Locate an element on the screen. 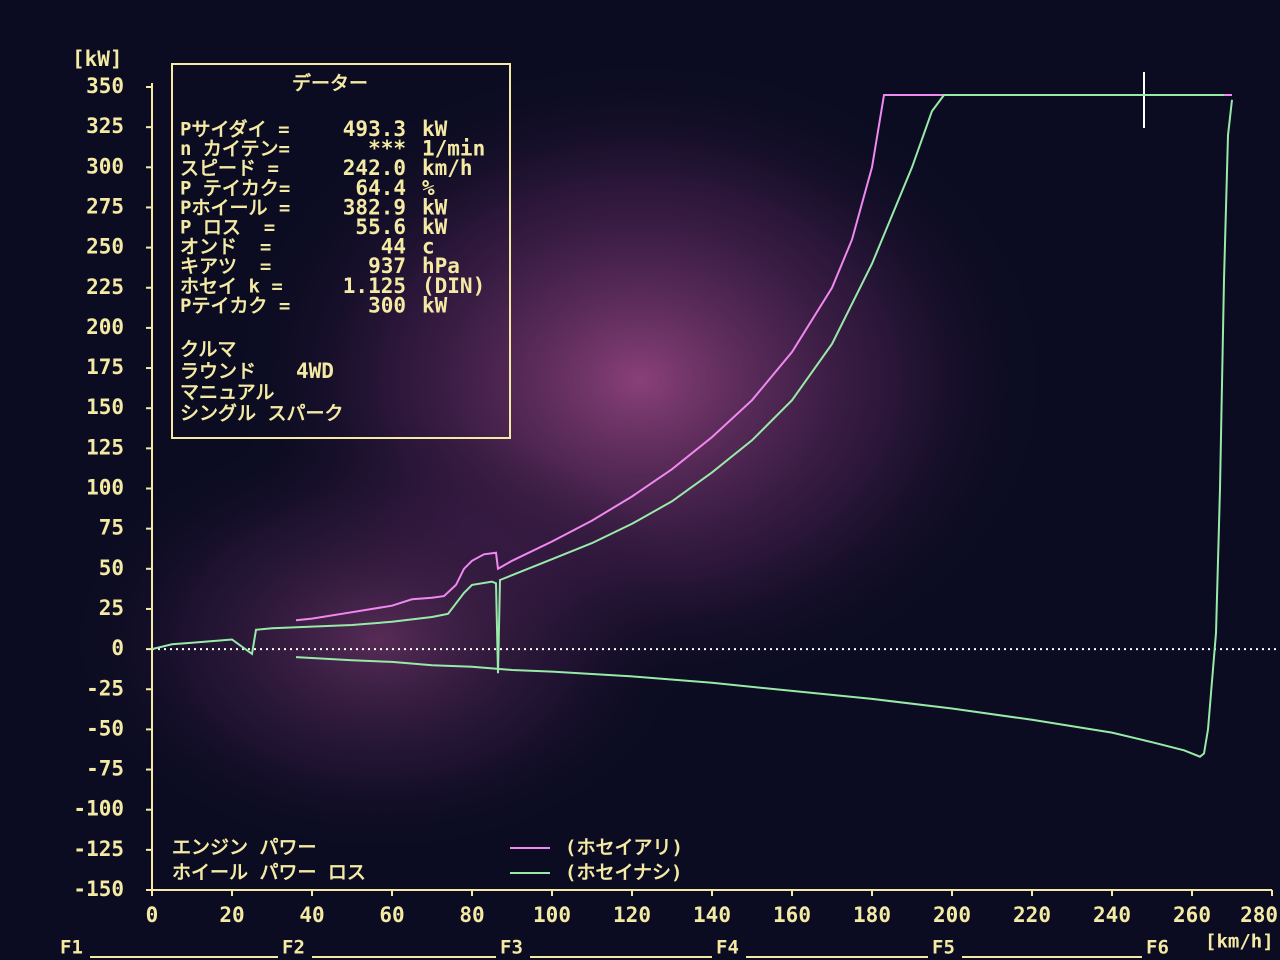 This screenshot has height=960, width=1280. legend-text: (ホセイアリ) is located at coordinates (624, 848).